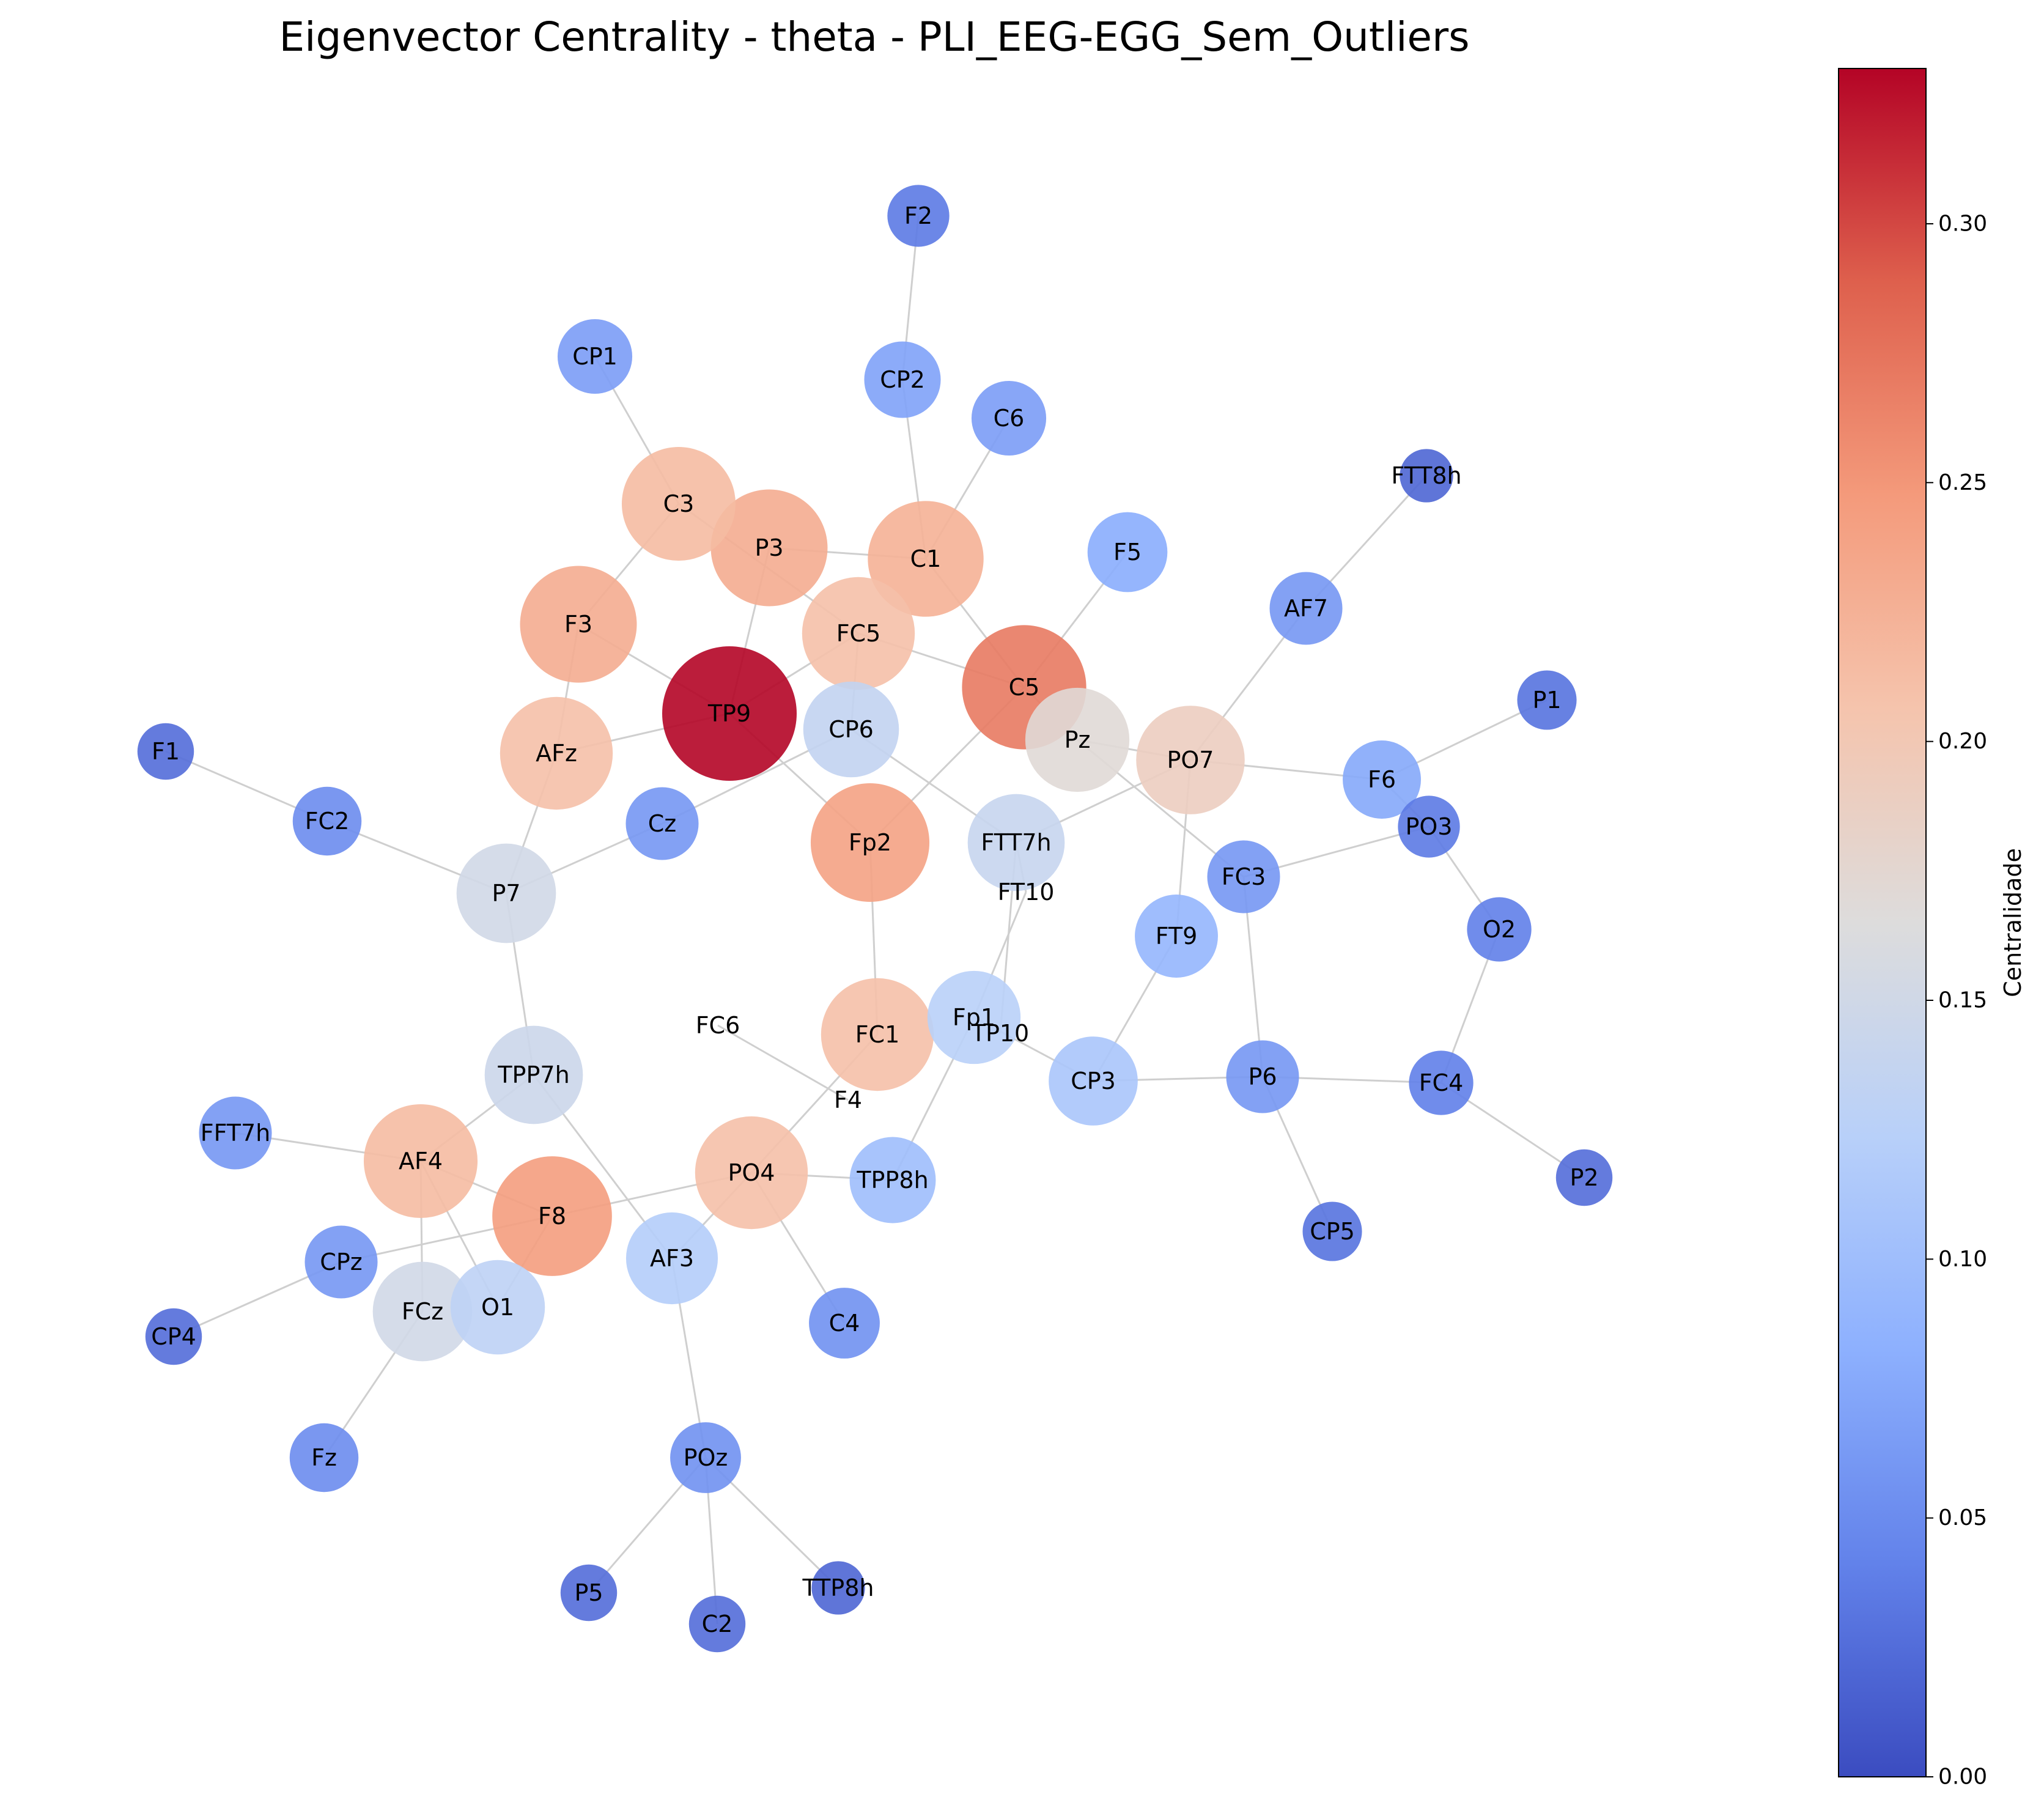  I want to click on node-circle-P1, so click(1547, 700).